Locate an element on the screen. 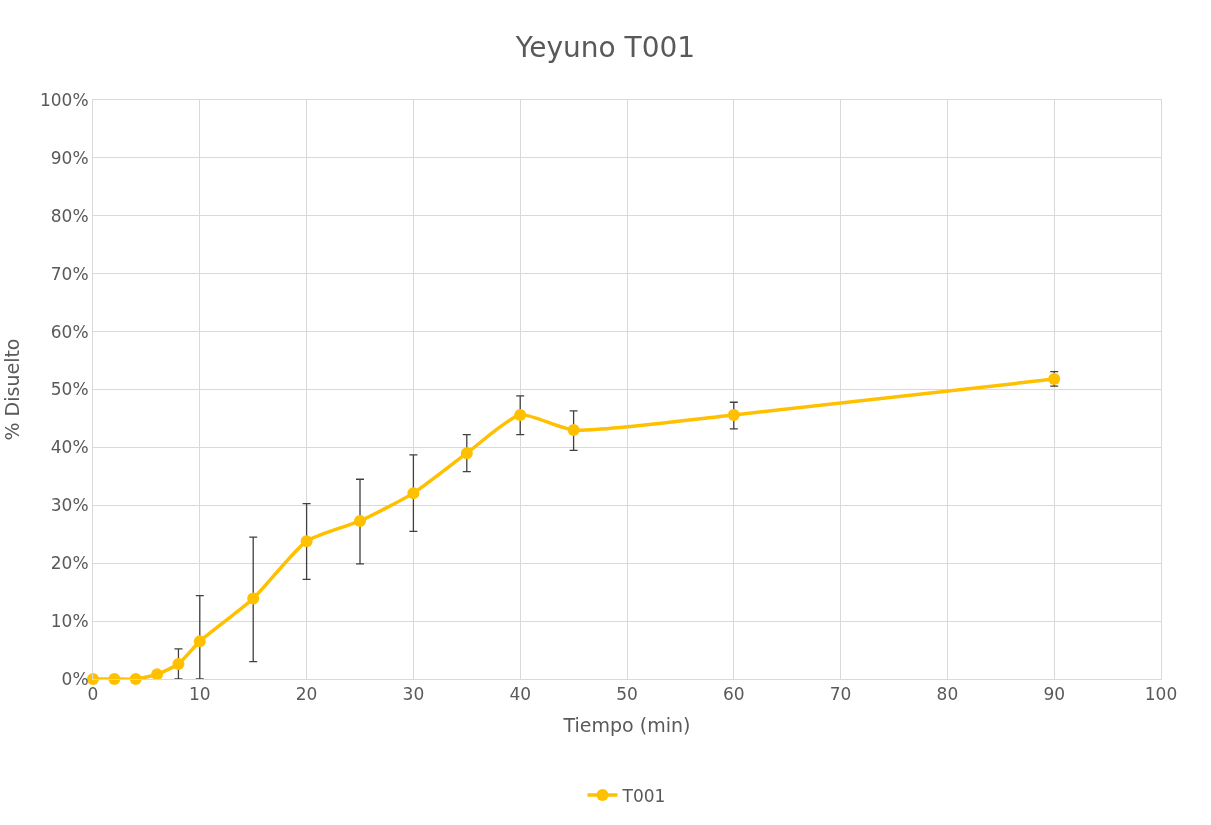 The image size is (1211, 825). y-tick-label: 80% is located at coordinates (69, 215).